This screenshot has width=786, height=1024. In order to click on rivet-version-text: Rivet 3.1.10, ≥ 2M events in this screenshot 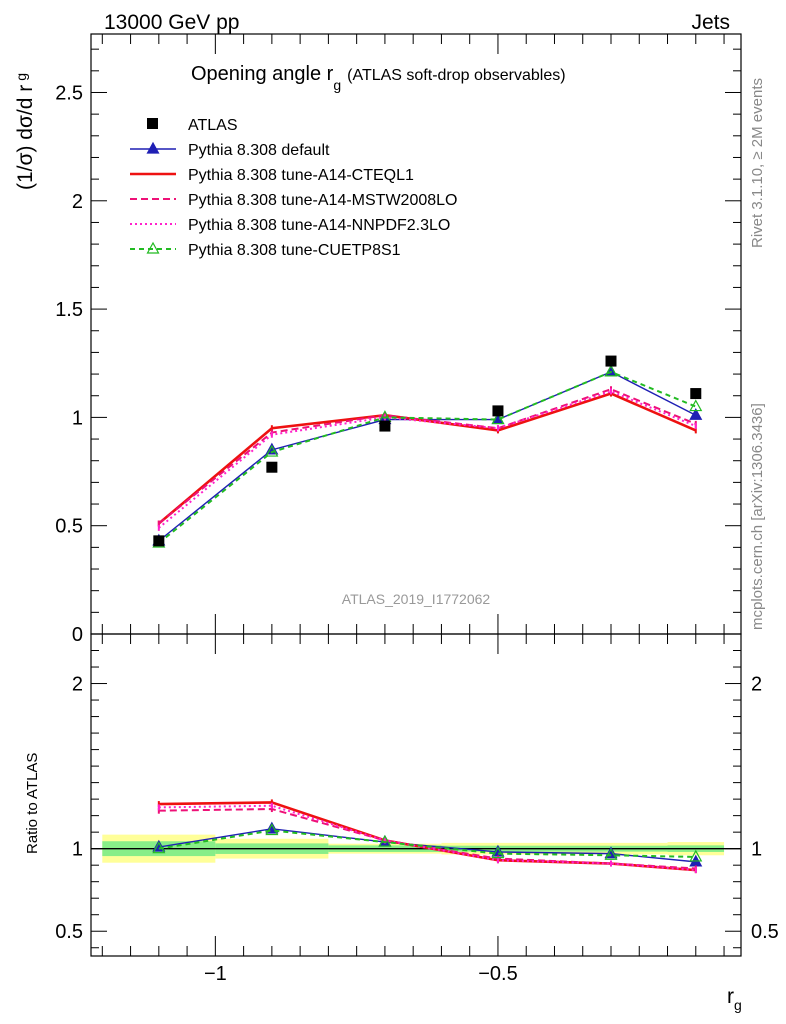, I will do `click(757, 163)`.